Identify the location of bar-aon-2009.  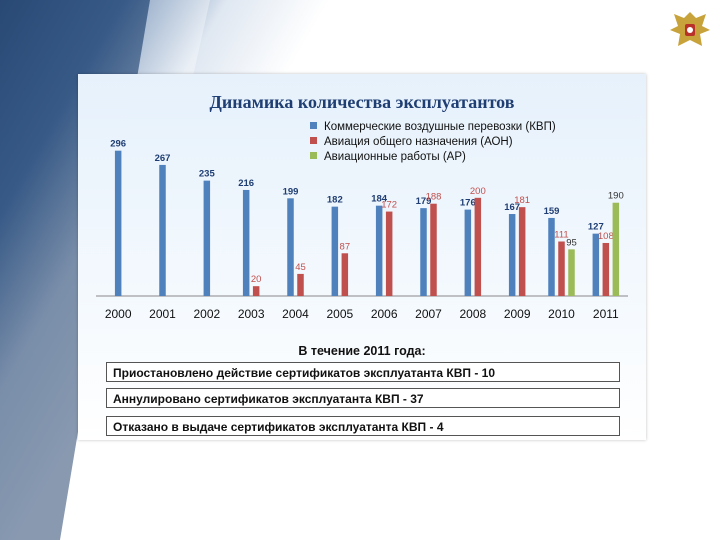
(522, 251).